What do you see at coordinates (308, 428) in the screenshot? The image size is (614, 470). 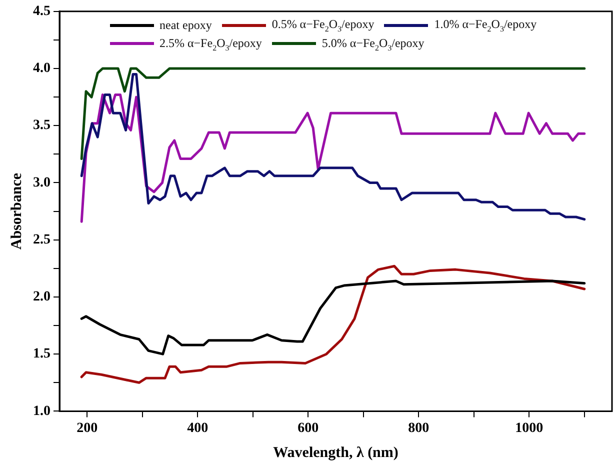 I see `x-tick-label: 600` at bounding box center [308, 428].